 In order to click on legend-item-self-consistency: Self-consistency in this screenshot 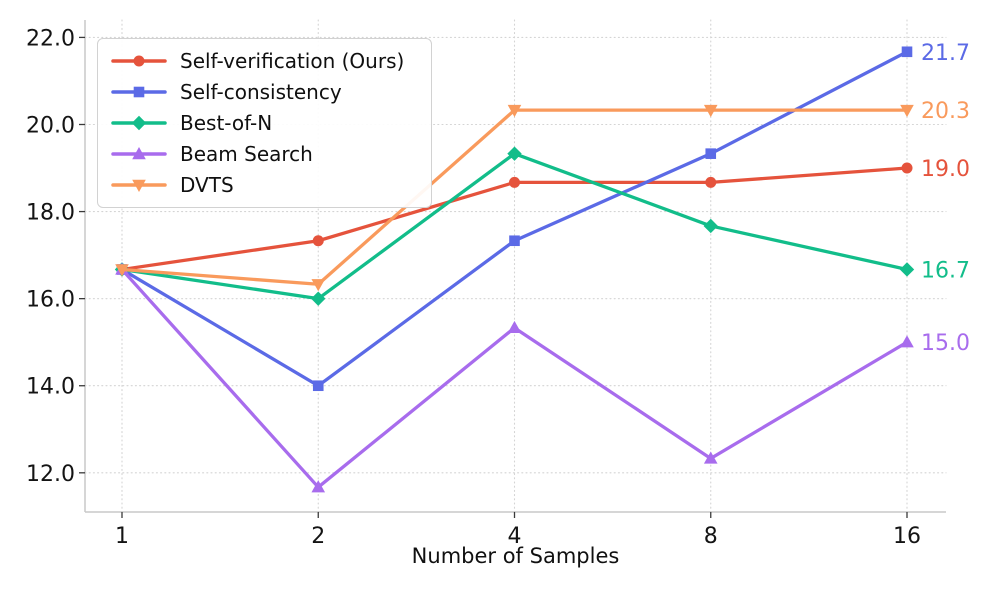, I will do `click(265, 91)`.